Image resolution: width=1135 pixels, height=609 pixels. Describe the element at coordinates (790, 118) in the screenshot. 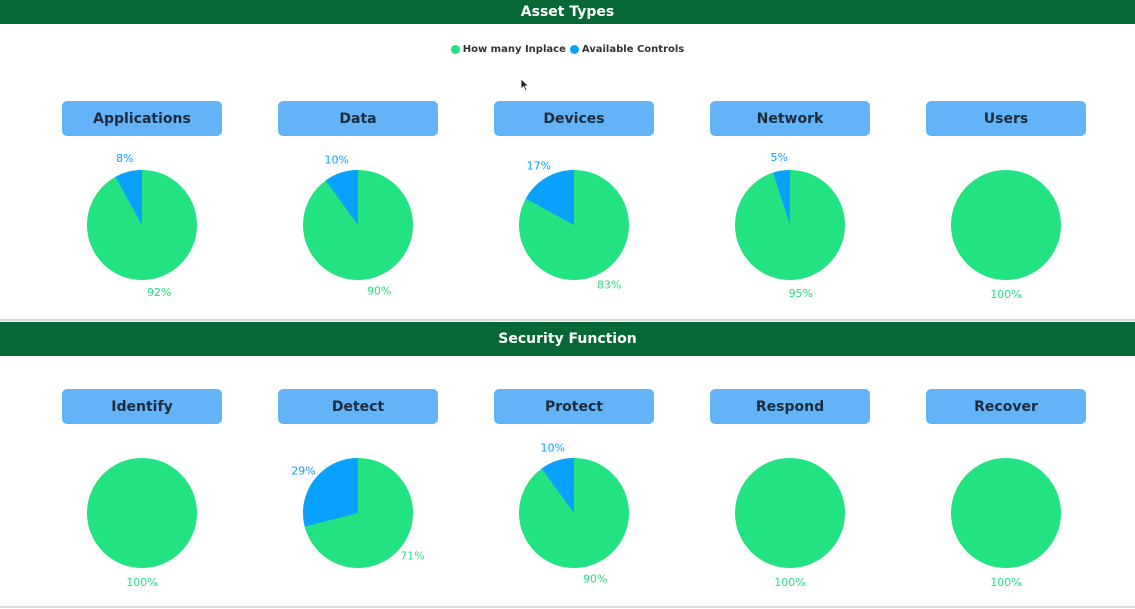

I see `pie-title-network: Network` at that location.